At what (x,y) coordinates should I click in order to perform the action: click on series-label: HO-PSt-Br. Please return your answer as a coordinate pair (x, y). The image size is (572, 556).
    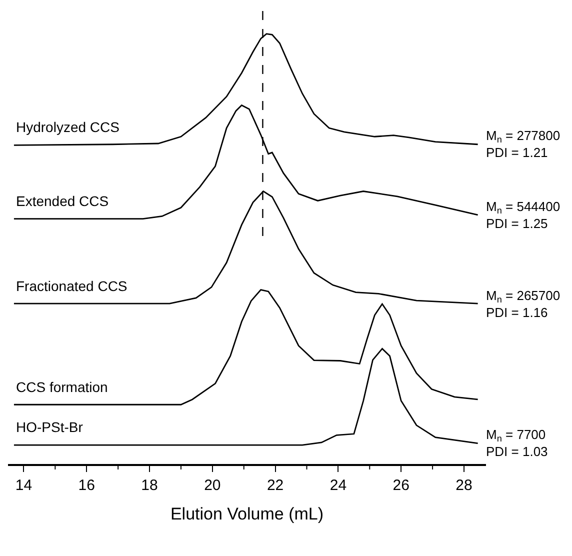
    Looking at the image, I should click on (50, 427).